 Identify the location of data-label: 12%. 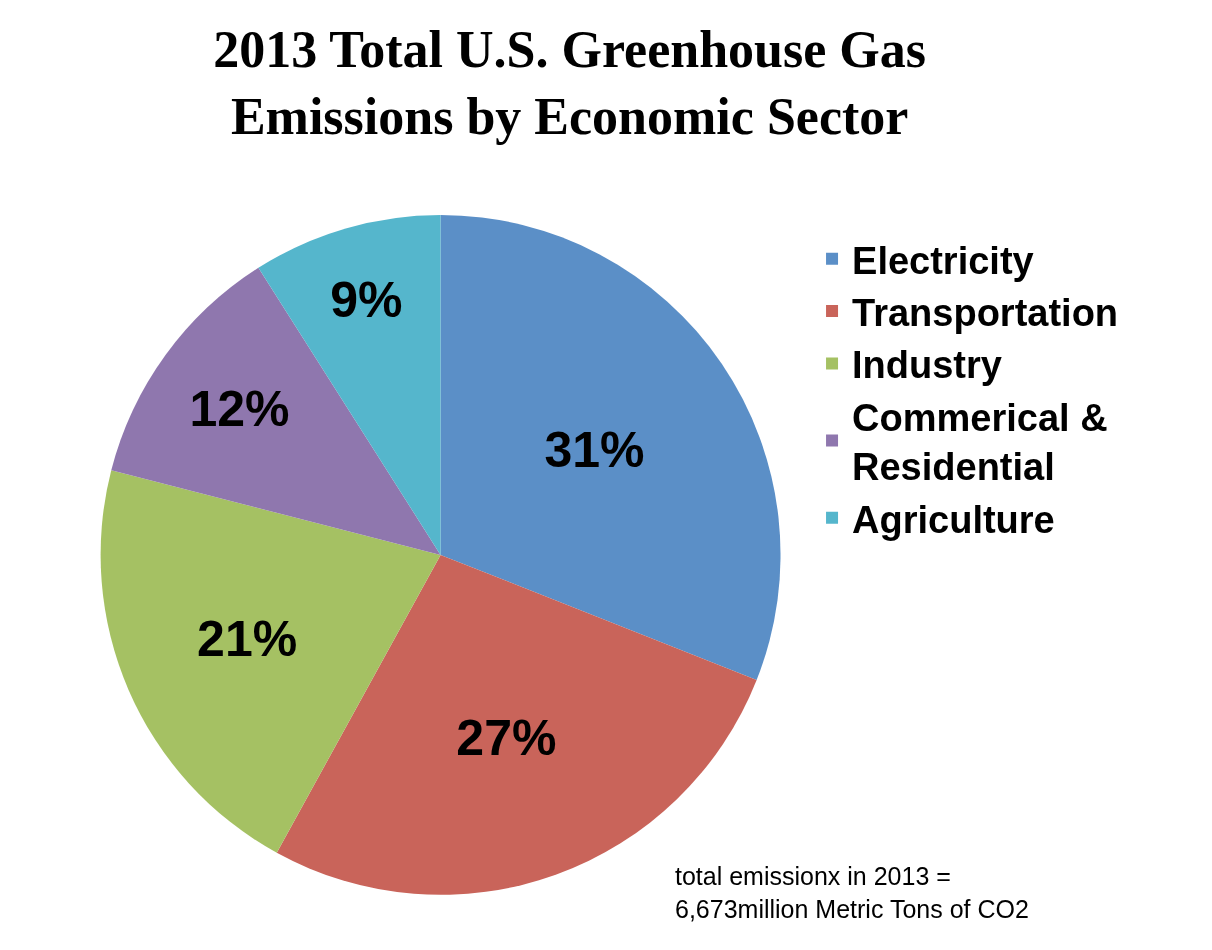
(239, 408).